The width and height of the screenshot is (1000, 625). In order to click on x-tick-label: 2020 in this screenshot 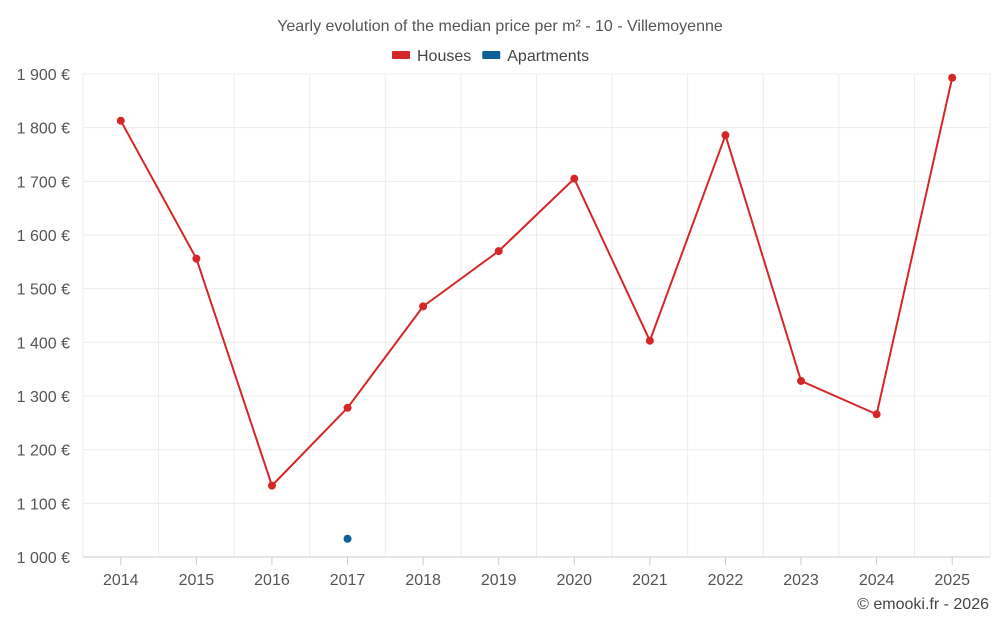, I will do `click(574, 580)`.